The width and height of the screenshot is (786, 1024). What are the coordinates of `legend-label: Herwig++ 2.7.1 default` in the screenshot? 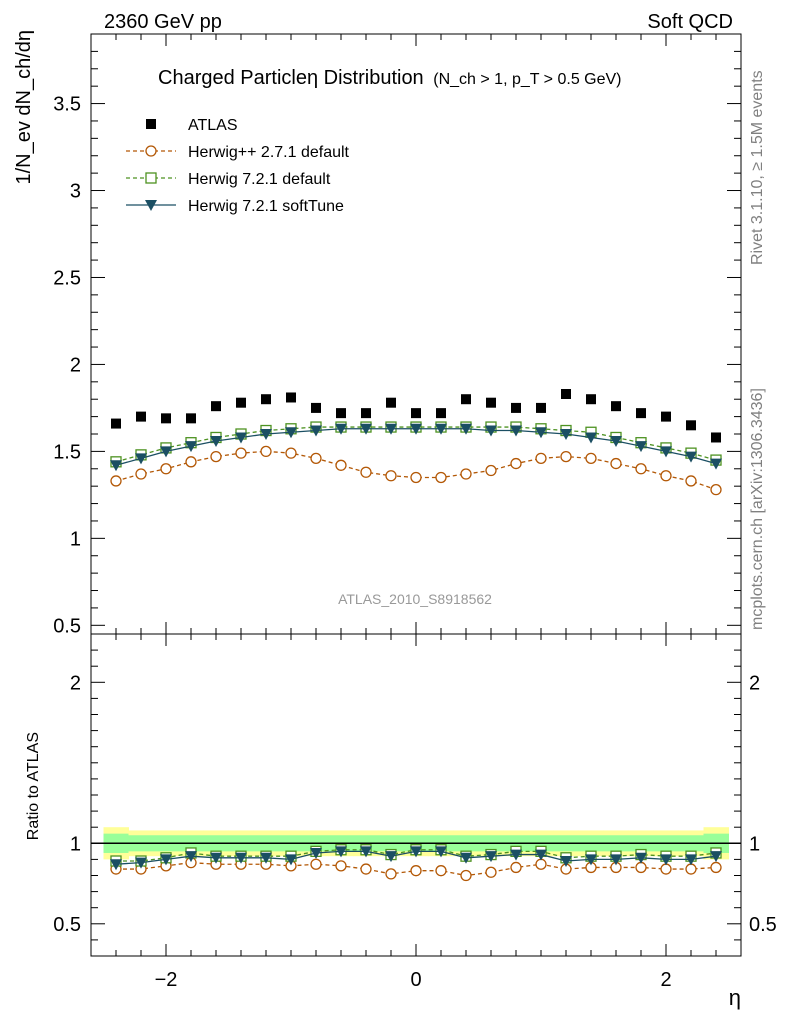 It's located at (269, 152).